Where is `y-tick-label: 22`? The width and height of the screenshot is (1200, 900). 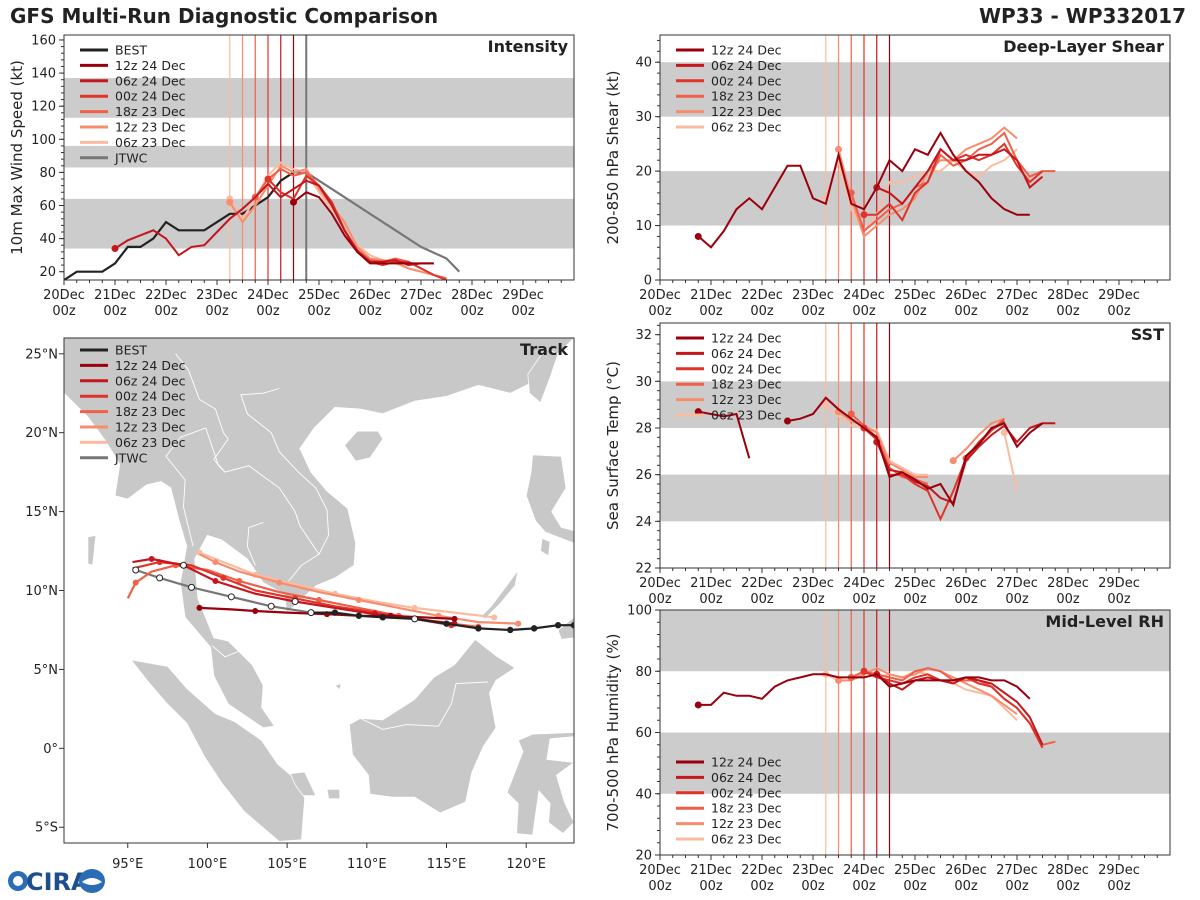 y-tick-label: 22 is located at coordinates (643, 569).